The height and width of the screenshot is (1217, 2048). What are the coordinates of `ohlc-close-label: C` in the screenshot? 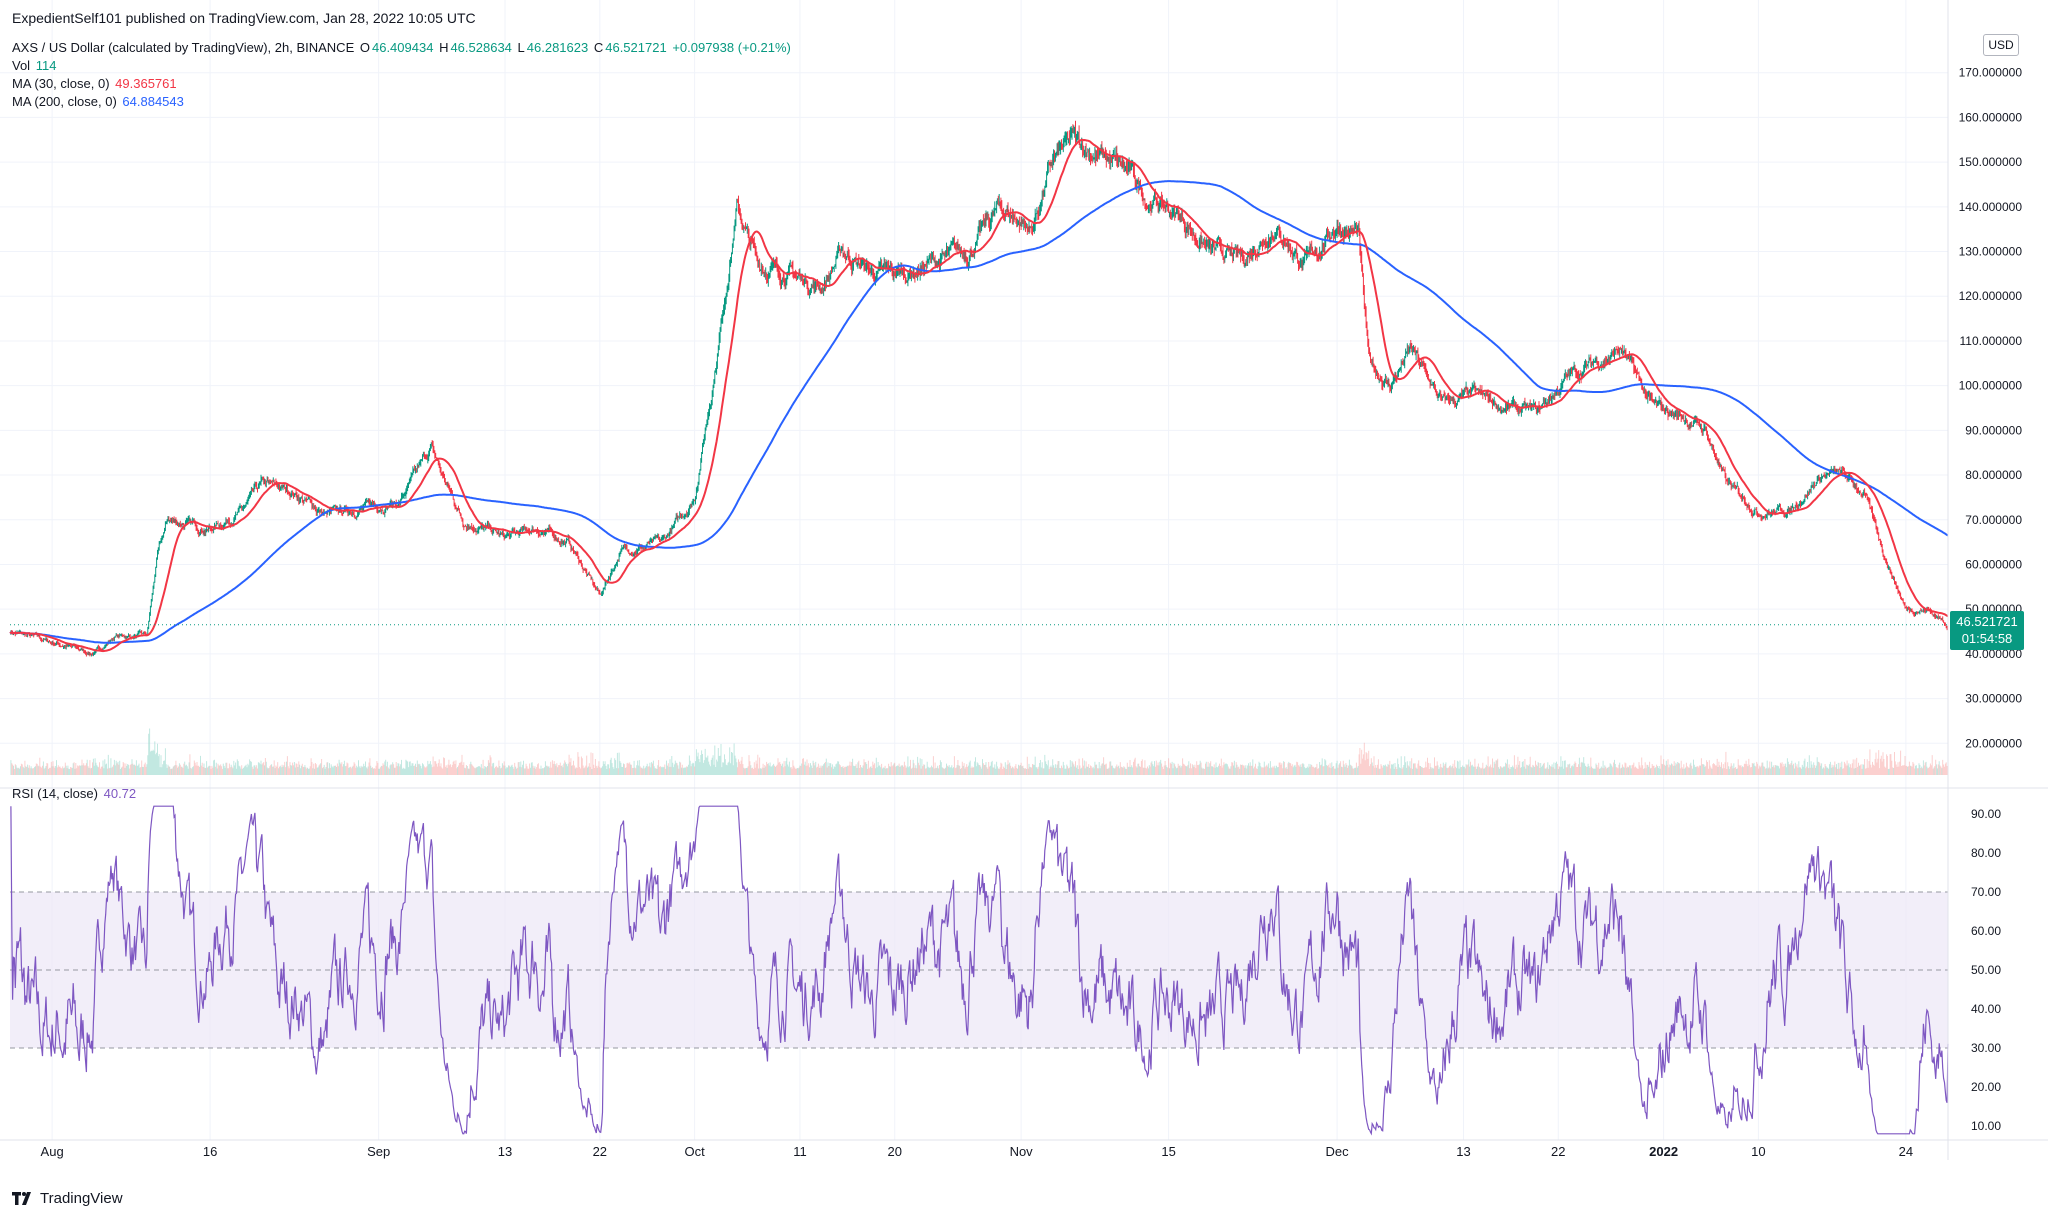 It's located at (598, 47).